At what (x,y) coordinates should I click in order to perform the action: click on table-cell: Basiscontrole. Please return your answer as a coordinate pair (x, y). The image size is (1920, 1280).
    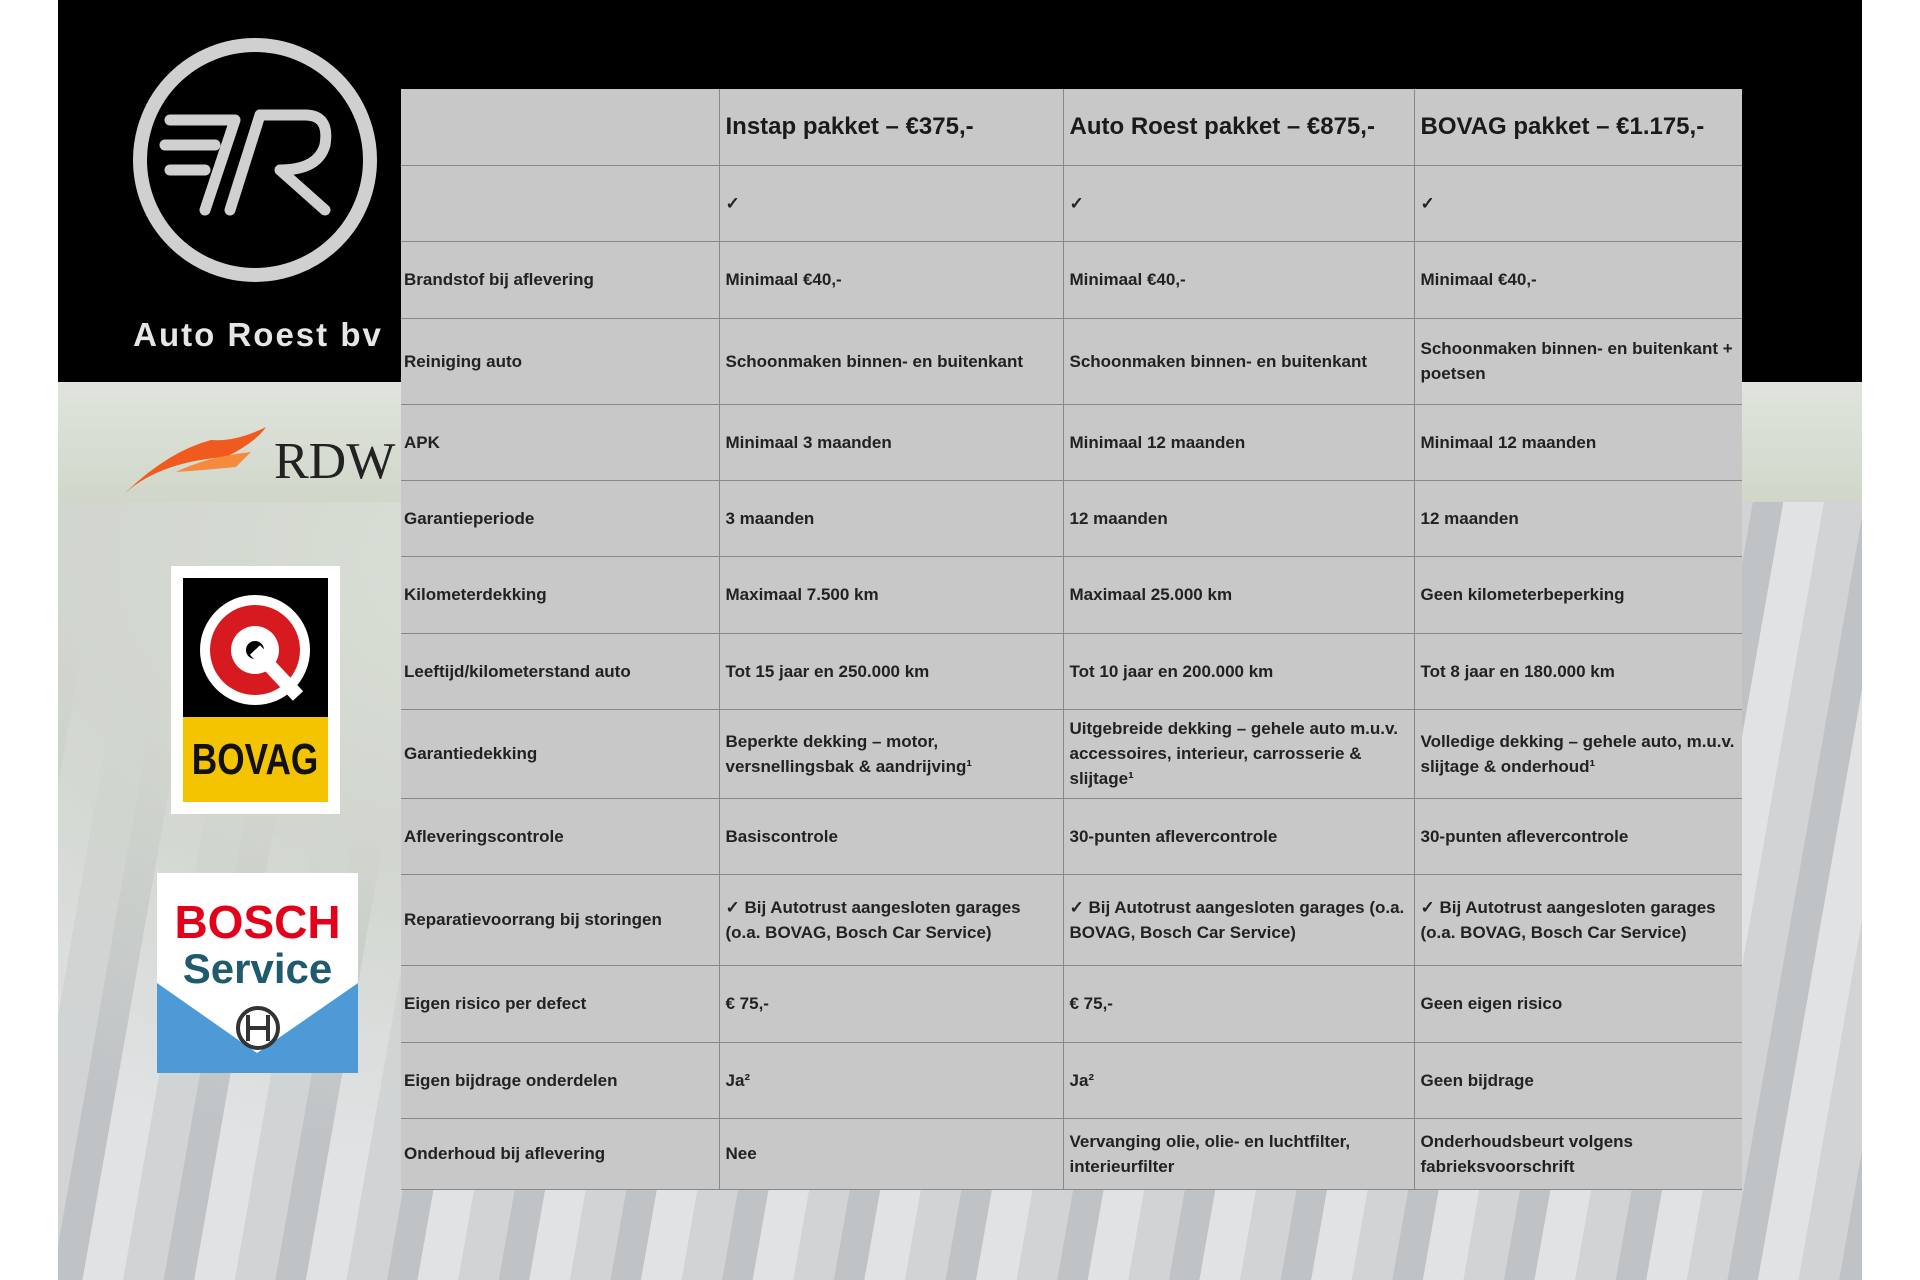
    Looking at the image, I should click on (891, 836).